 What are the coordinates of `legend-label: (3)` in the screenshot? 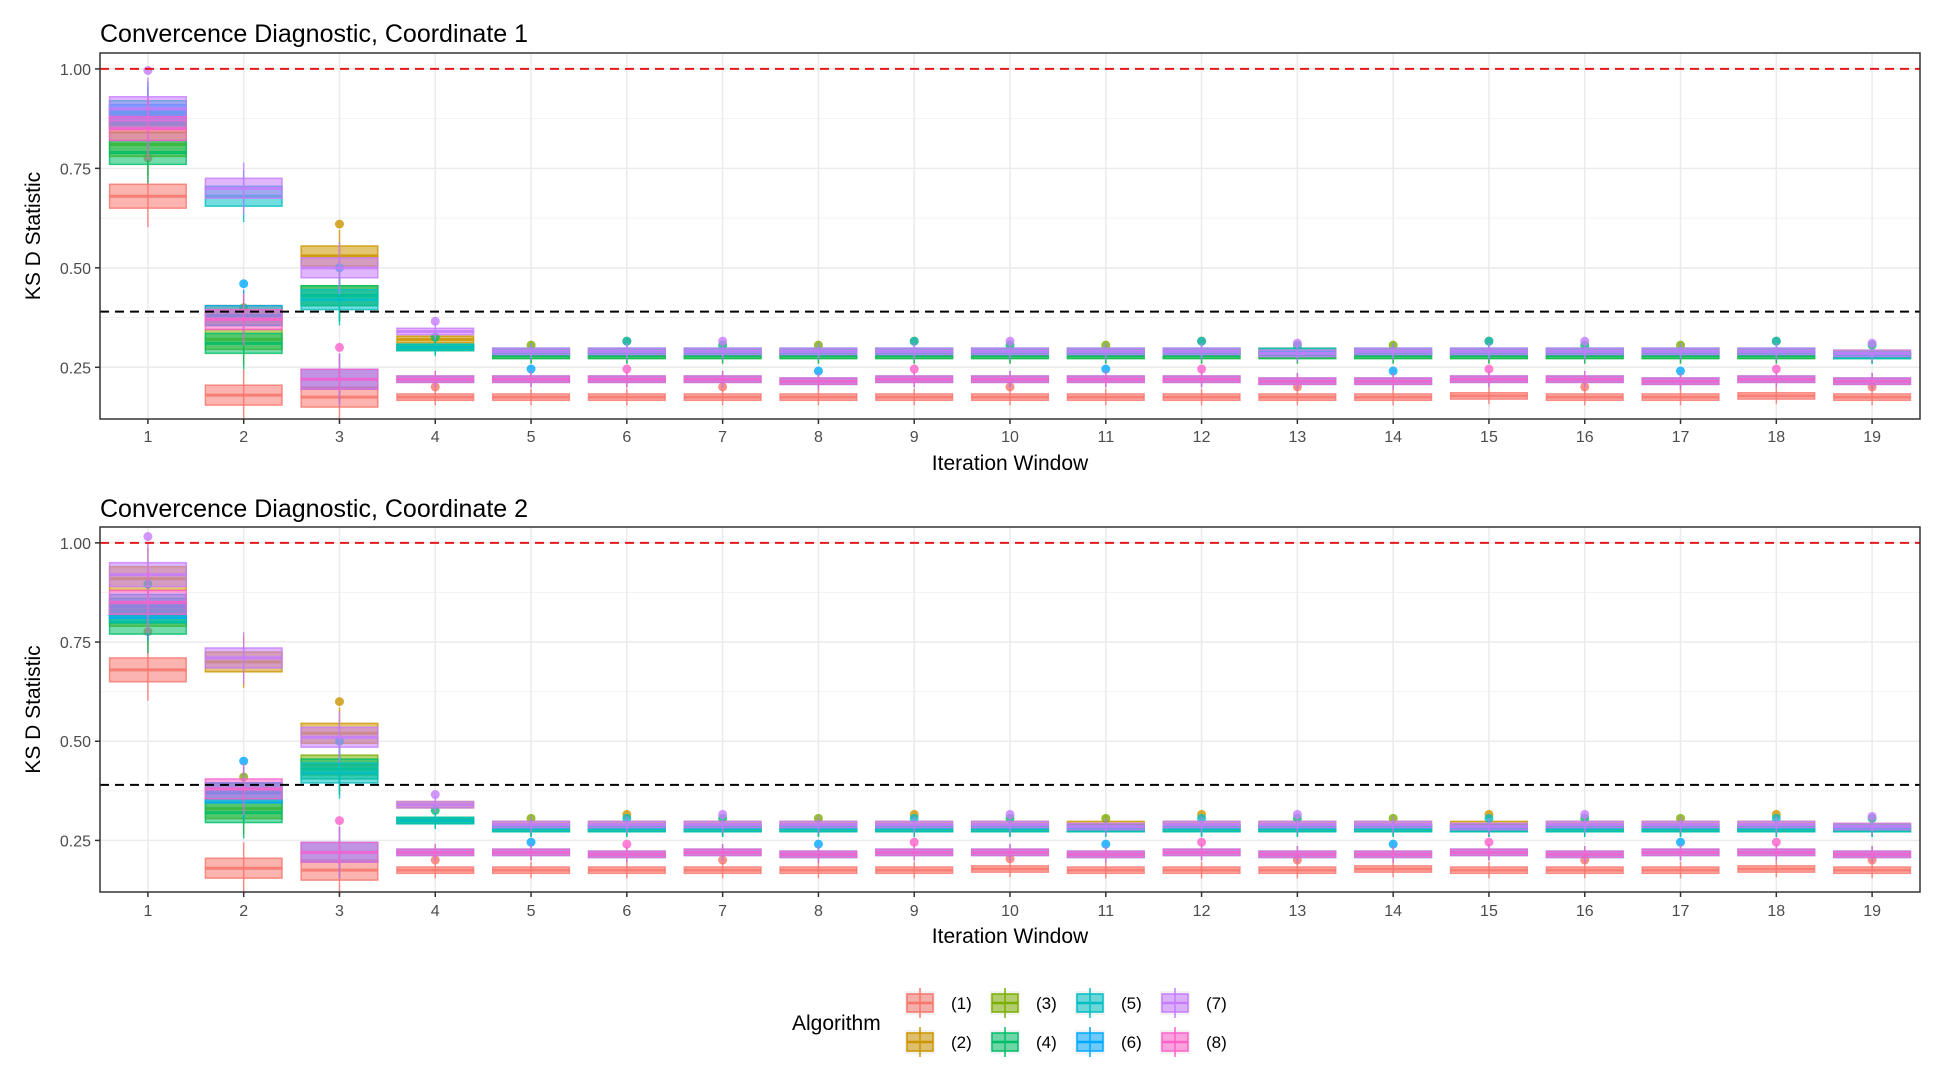 It's located at (1046, 1003).